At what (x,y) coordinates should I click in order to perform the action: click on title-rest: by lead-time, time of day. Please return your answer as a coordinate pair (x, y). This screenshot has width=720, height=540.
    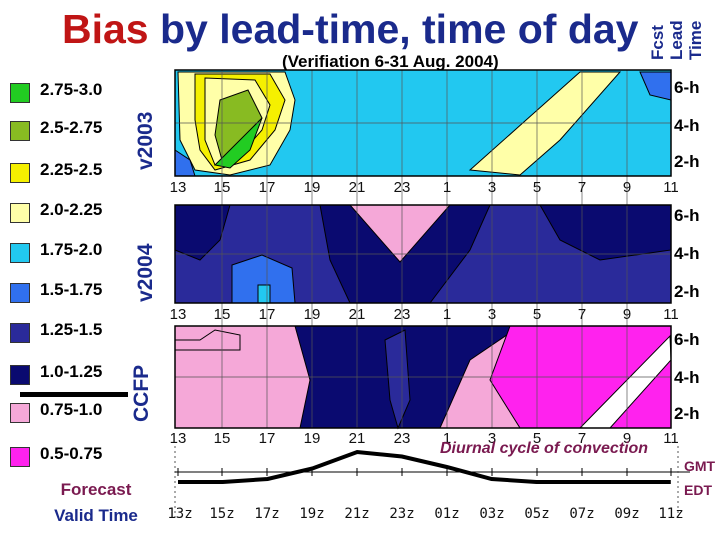
    Looking at the image, I should click on (399, 29).